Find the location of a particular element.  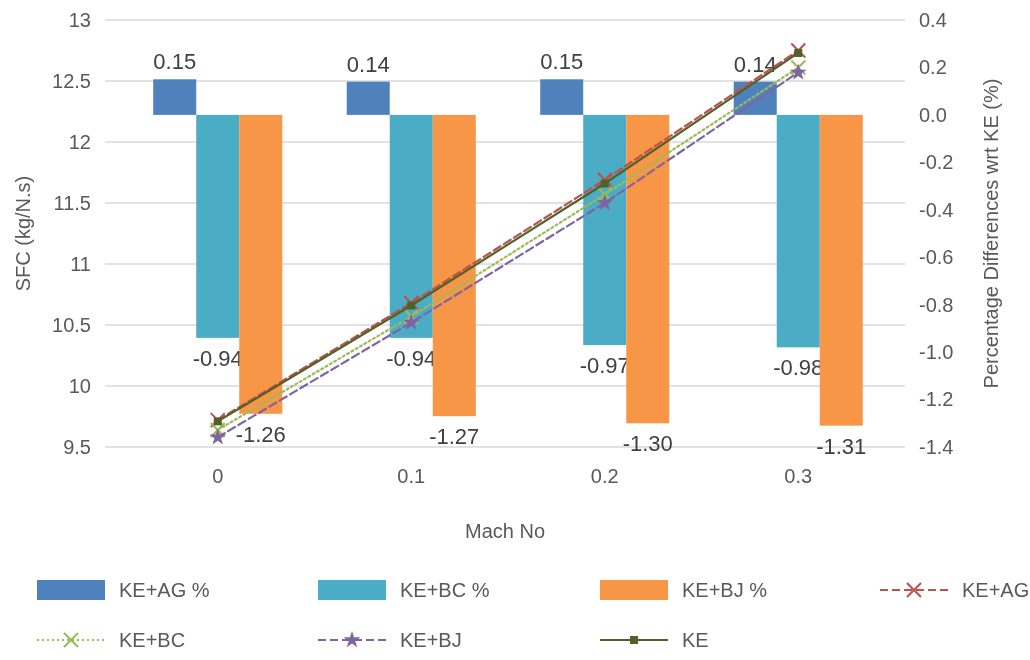

y-axis-title: SFC (kg/N.s) is located at coordinates (23, 233).